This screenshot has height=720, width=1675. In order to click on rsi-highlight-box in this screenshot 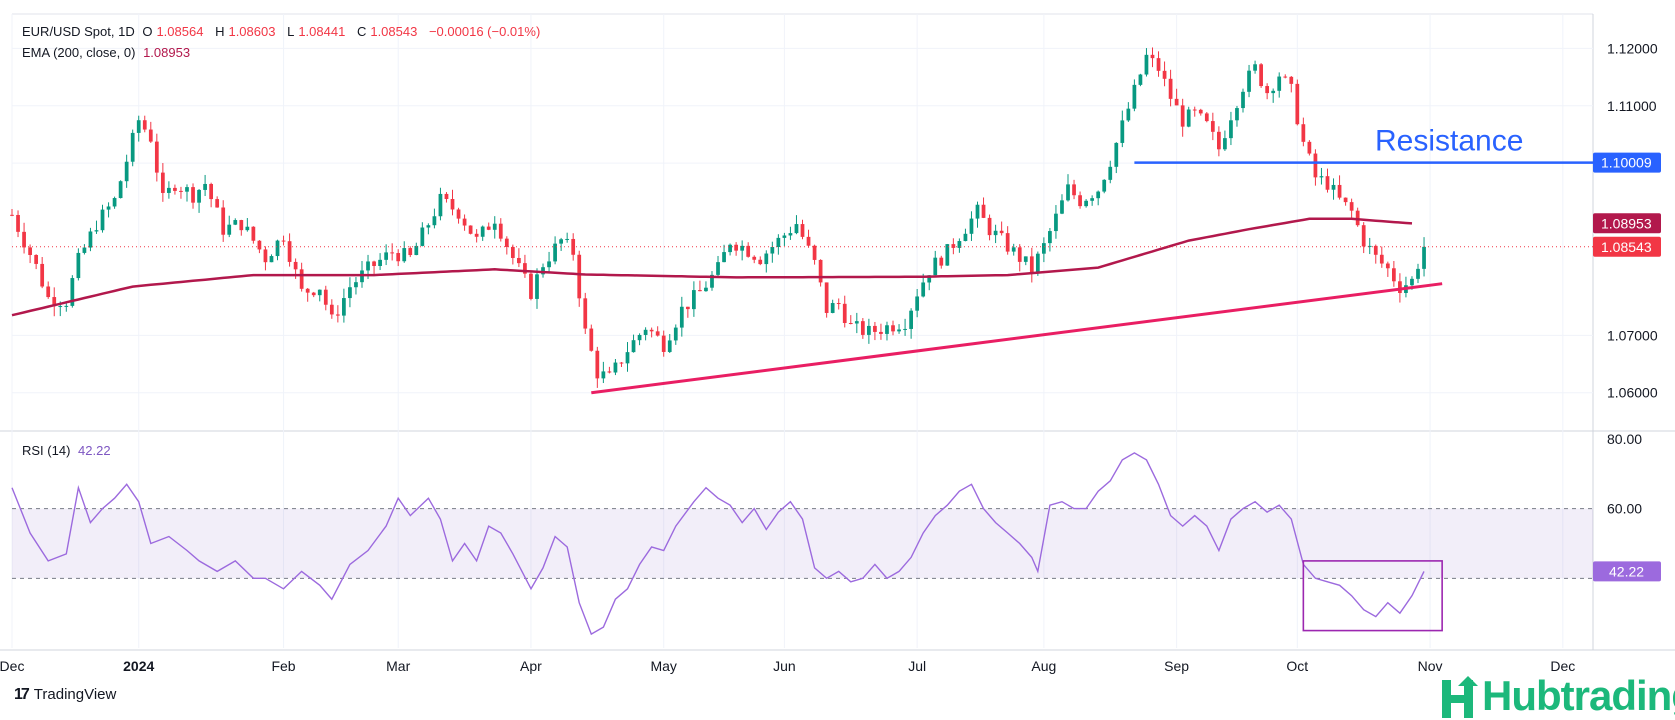, I will do `click(1372, 596)`.